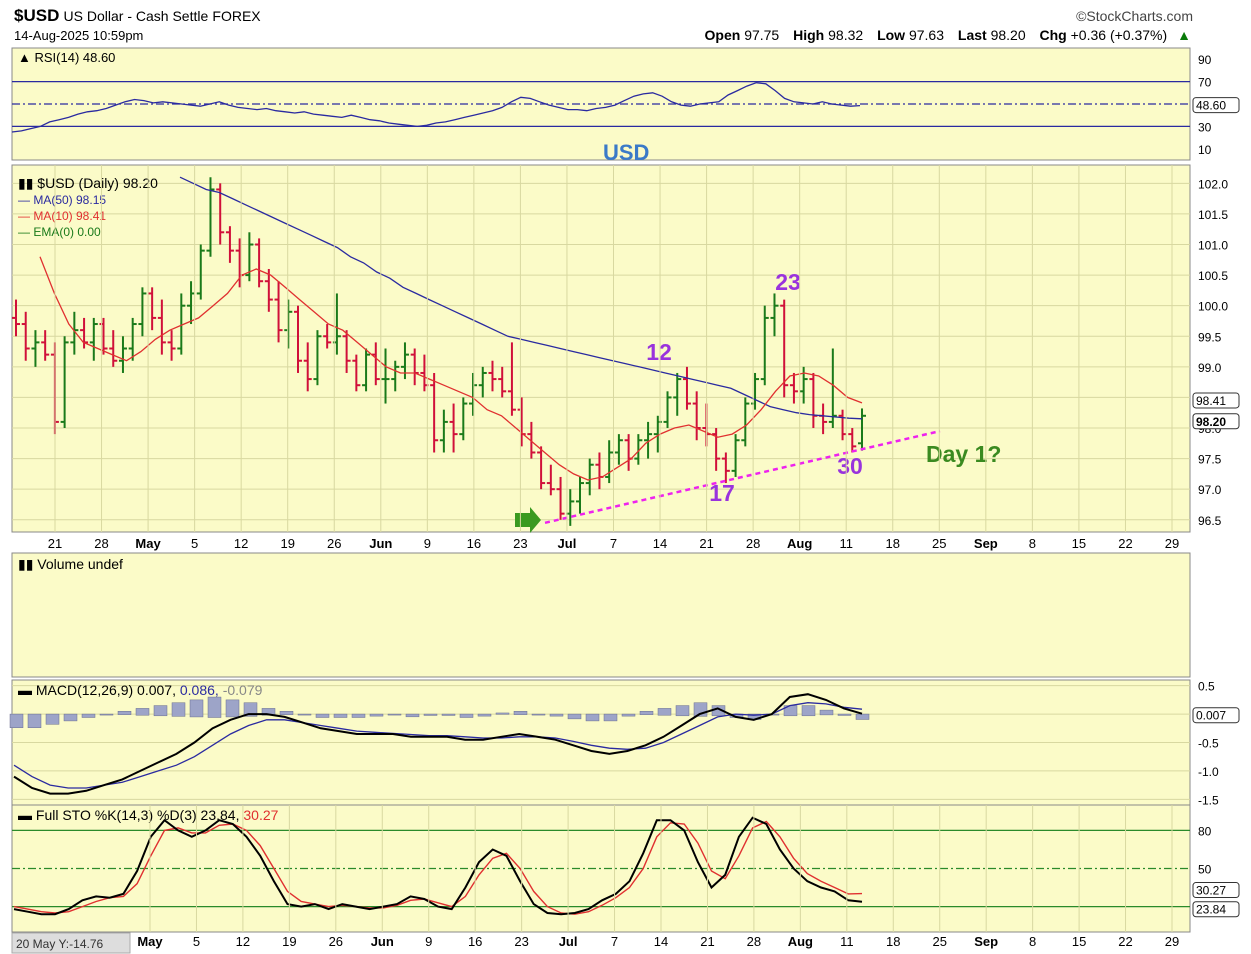 The height and width of the screenshot is (954, 1251). Describe the element at coordinates (850, 466) in the screenshot. I see `annotation-30: 30` at that location.